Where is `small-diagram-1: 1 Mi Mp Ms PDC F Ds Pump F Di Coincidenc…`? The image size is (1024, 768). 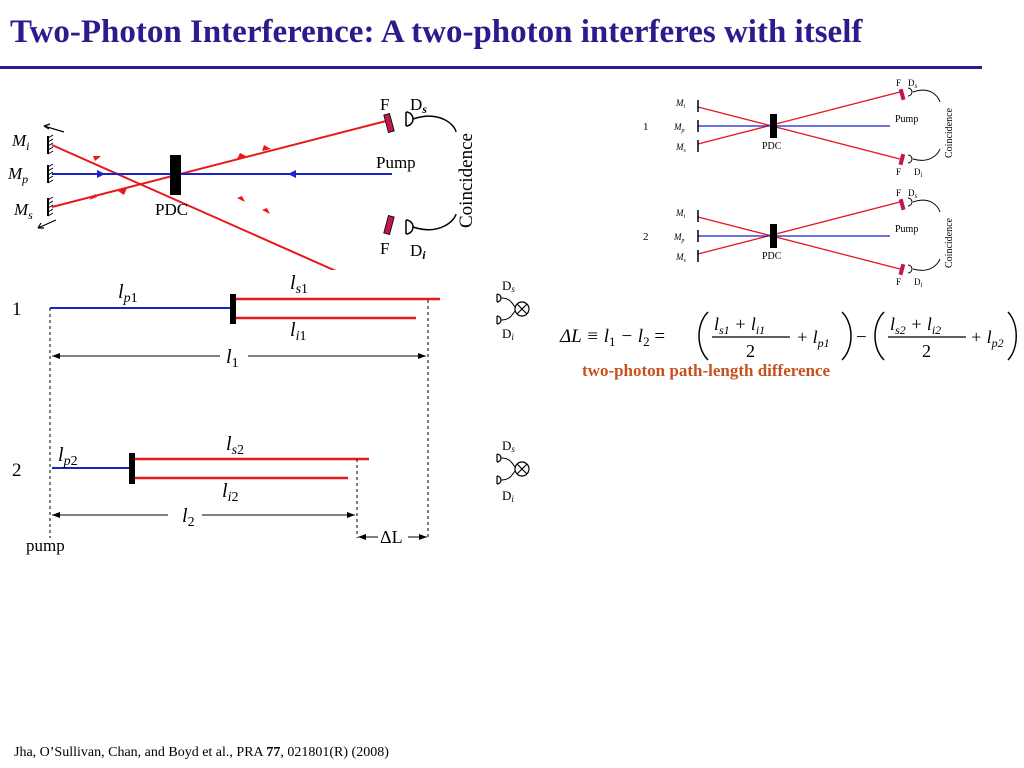
small-diagram-1: 1 Mi Mp Ms PDC F Ds Pump F Di Coincidenc… is located at coordinates (799, 128).